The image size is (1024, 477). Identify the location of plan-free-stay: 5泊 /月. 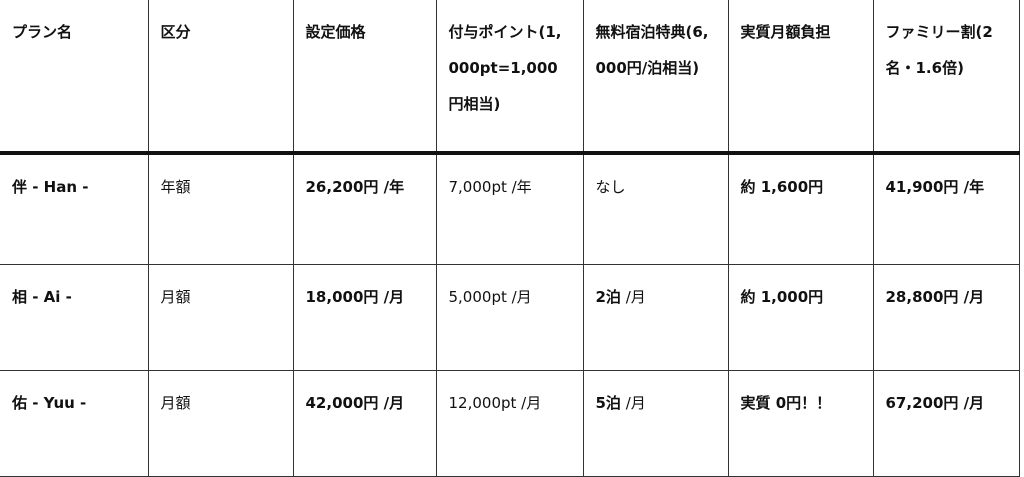
(655, 423).